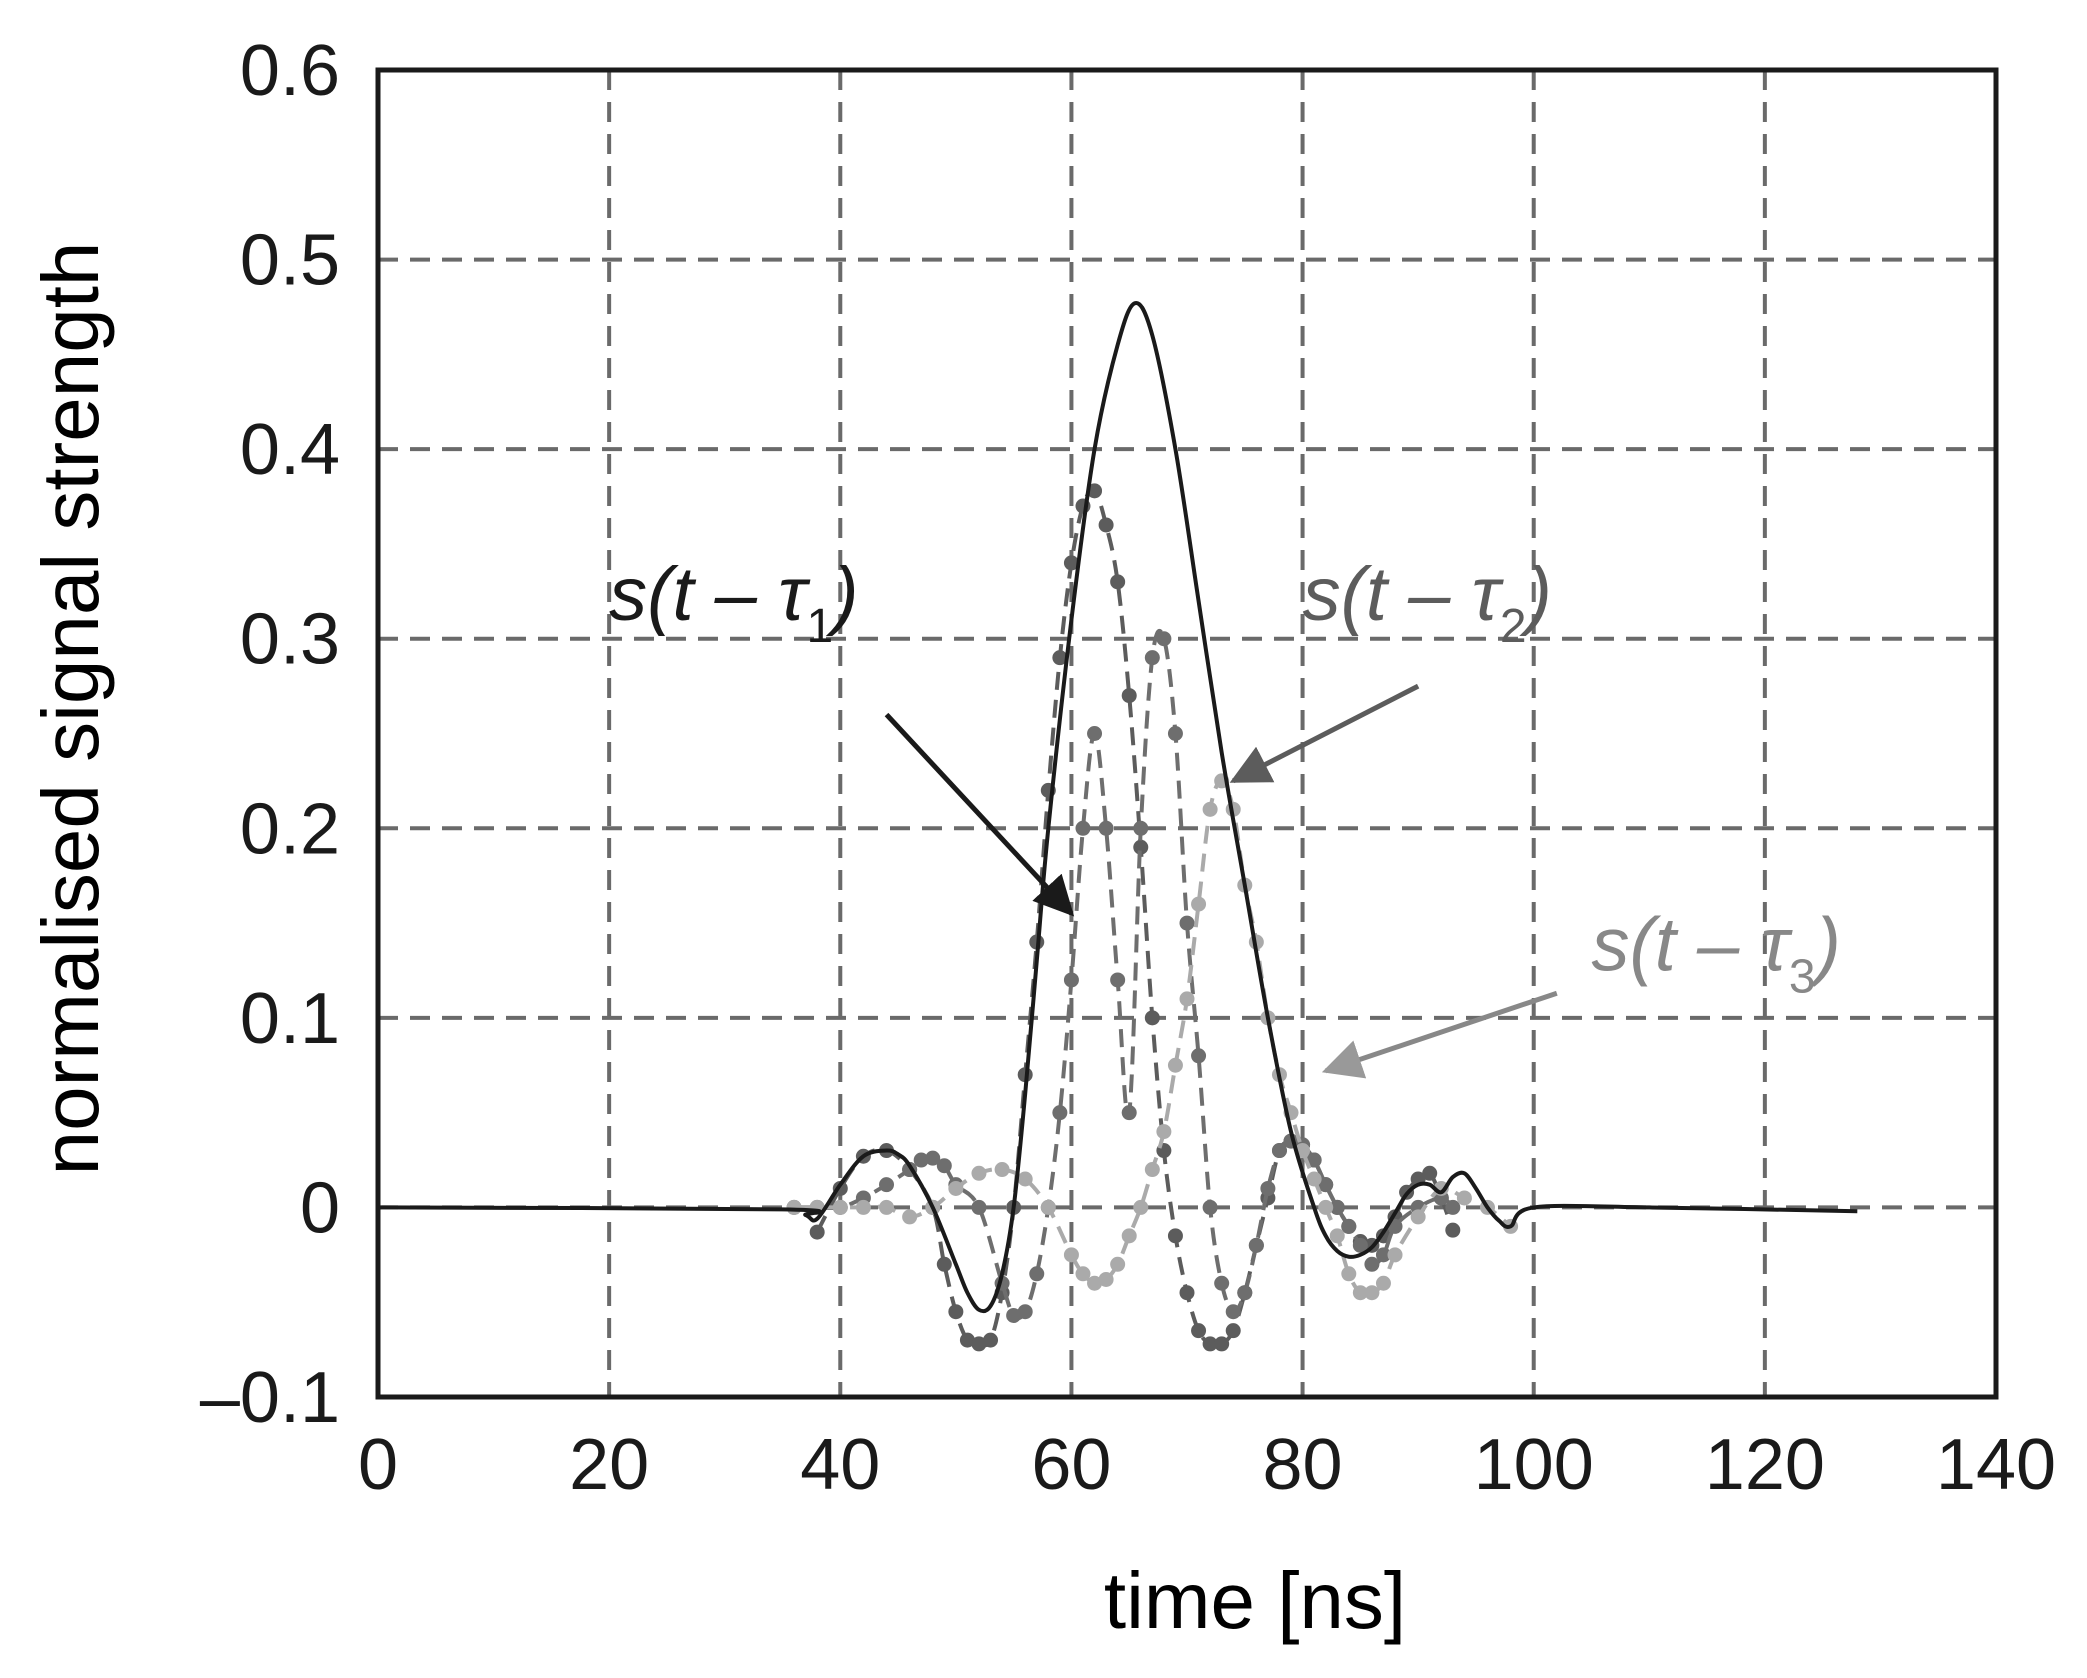 The width and height of the screenshot is (2087, 1678). Describe the element at coordinates (1765, 1465) in the screenshot. I see `x-tick-label: 120` at that location.